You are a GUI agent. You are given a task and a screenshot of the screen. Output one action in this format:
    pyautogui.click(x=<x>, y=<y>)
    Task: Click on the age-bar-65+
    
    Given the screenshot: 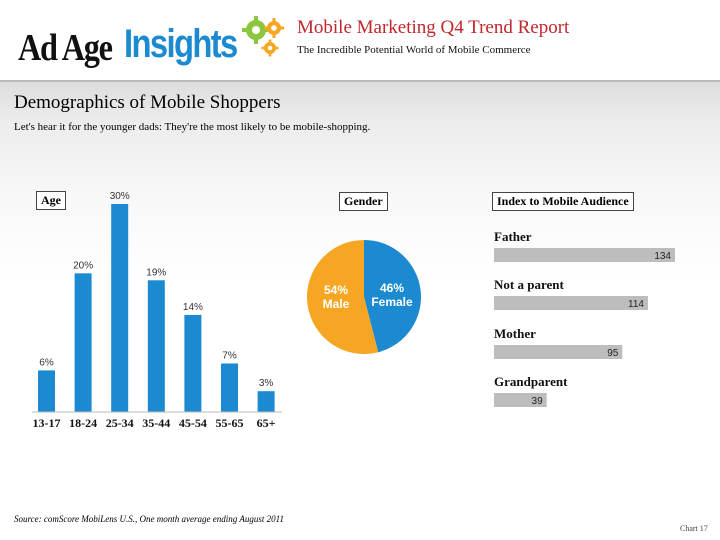 What is the action you would take?
    pyautogui.click(x=266, y=401)
    